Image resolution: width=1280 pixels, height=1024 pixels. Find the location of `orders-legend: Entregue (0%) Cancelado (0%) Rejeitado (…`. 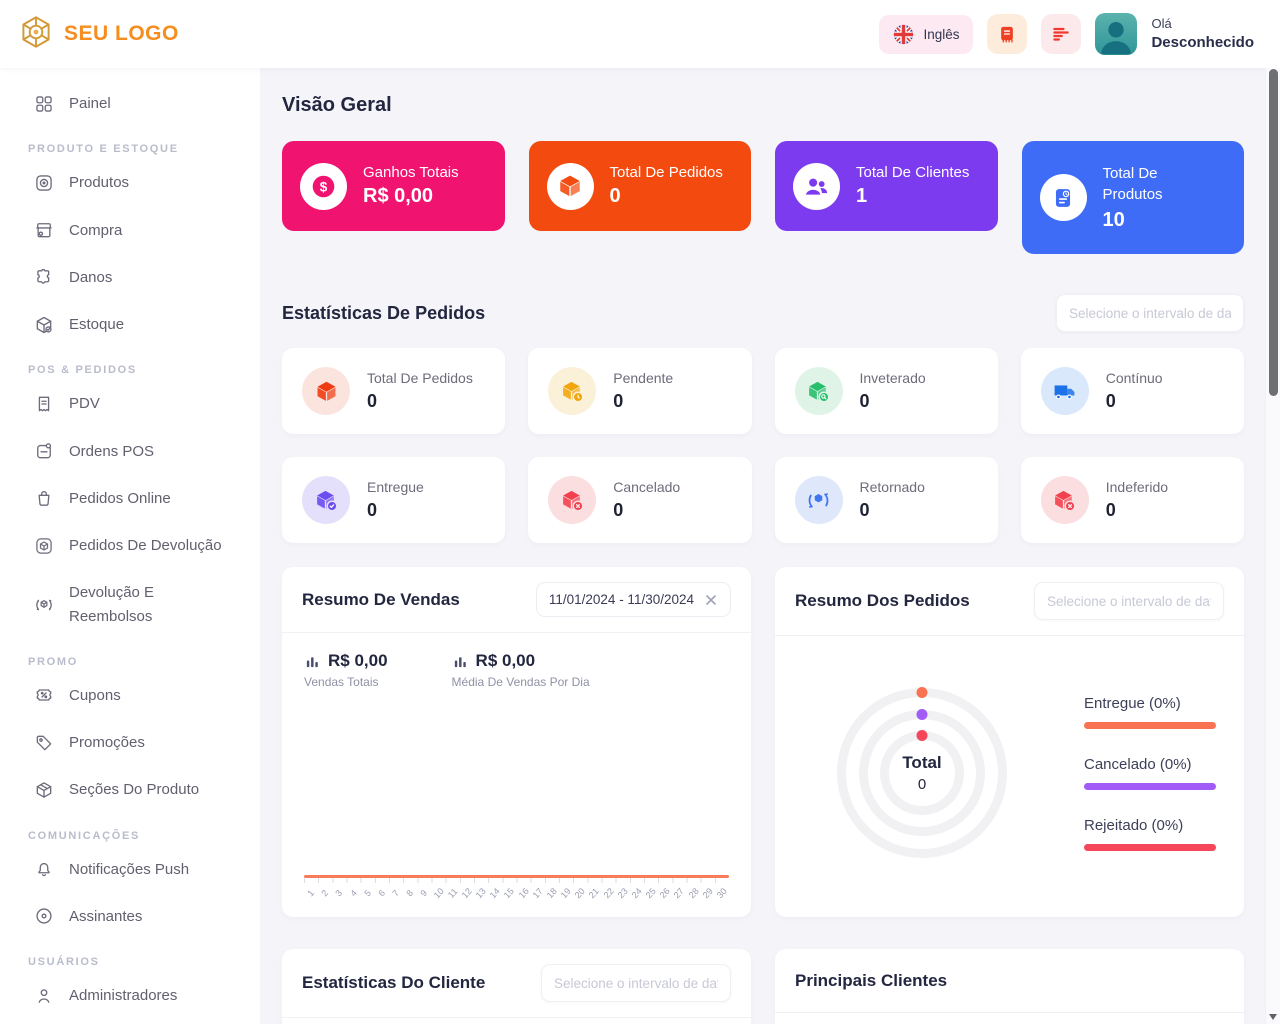

orders-legend: Entregue (0%) Cancelado (0%) Rejeitado (… is located at coordinates (1151, 773).